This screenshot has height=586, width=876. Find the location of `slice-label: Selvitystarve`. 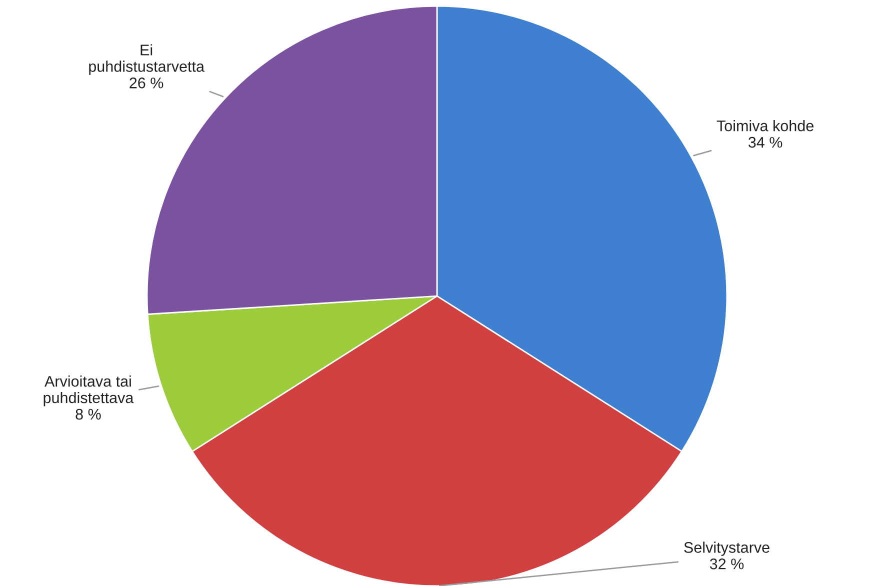

slice-label: Selvitystarve is located at coordinates (727, 549).